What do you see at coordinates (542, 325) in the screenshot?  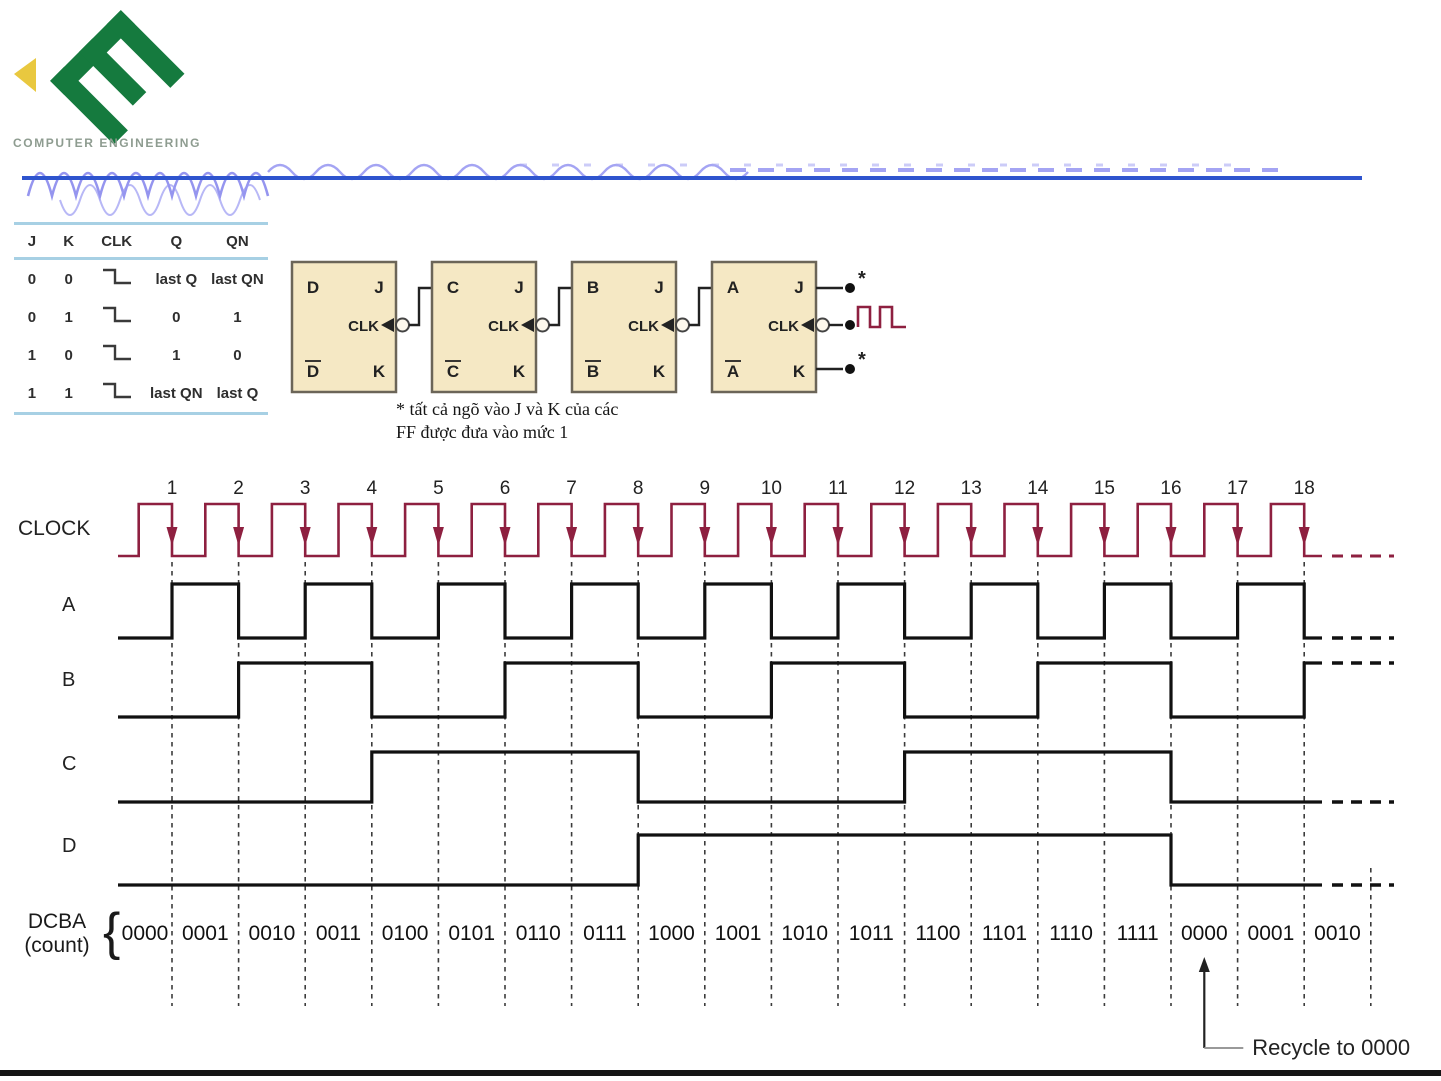 I see `clock-bubble-icon` at bounding box center [542, 325].